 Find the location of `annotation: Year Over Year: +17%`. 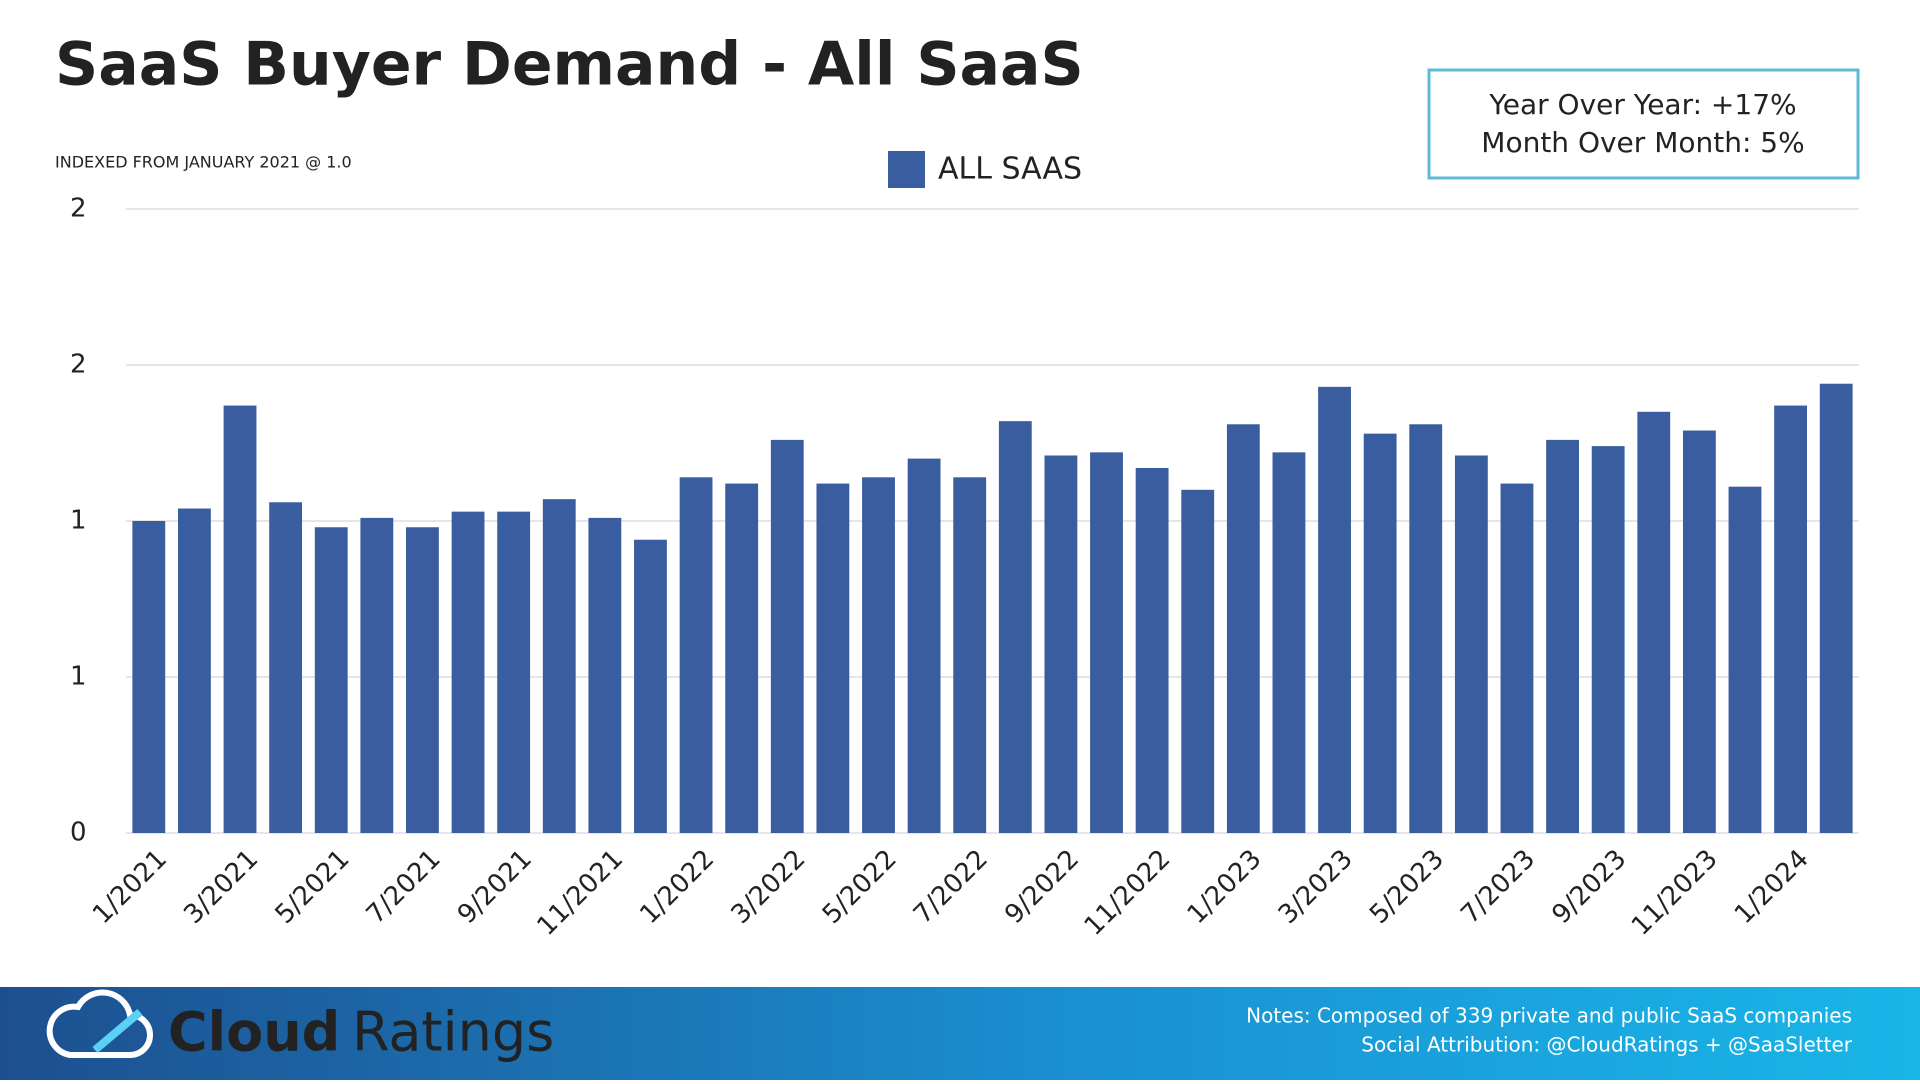

annotation: Year Over Year: +17% is located at coordinates (1642, 104).